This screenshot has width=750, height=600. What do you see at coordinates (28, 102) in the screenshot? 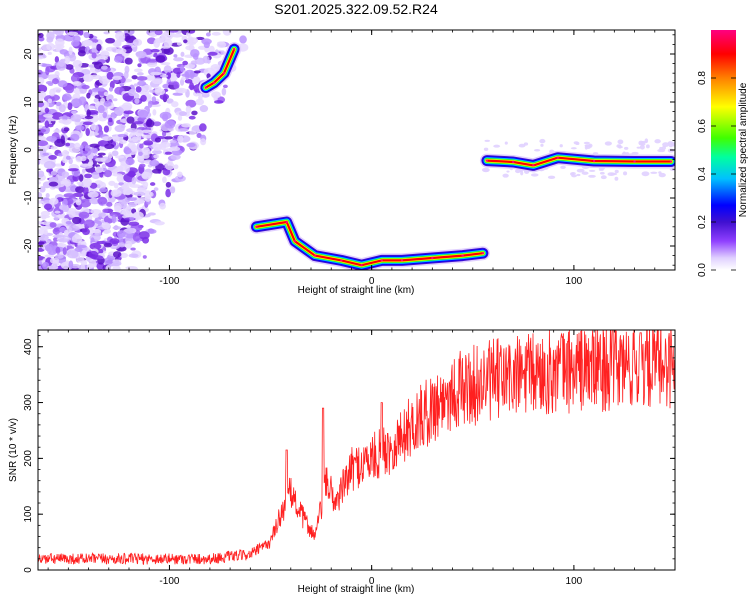
I see `spectrogram-y-tick-label: 10` at bounding box center [28, 102].